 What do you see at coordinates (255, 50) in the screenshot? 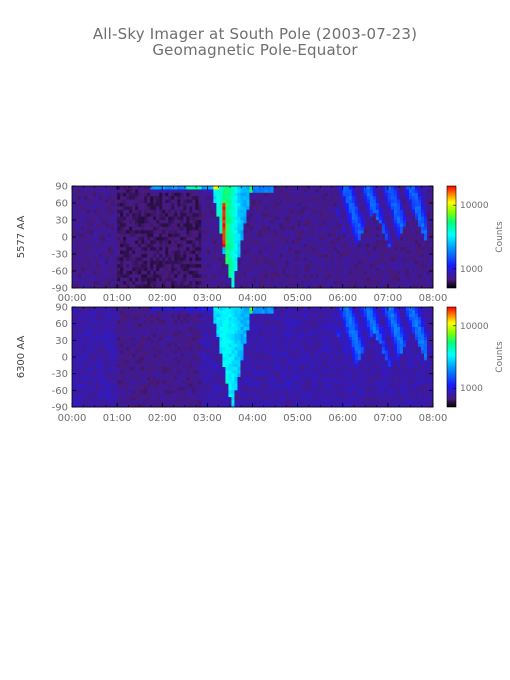
I see `chart-subtitle: Geomagnetic Pole-Equator` at bounding box center [255, 50].